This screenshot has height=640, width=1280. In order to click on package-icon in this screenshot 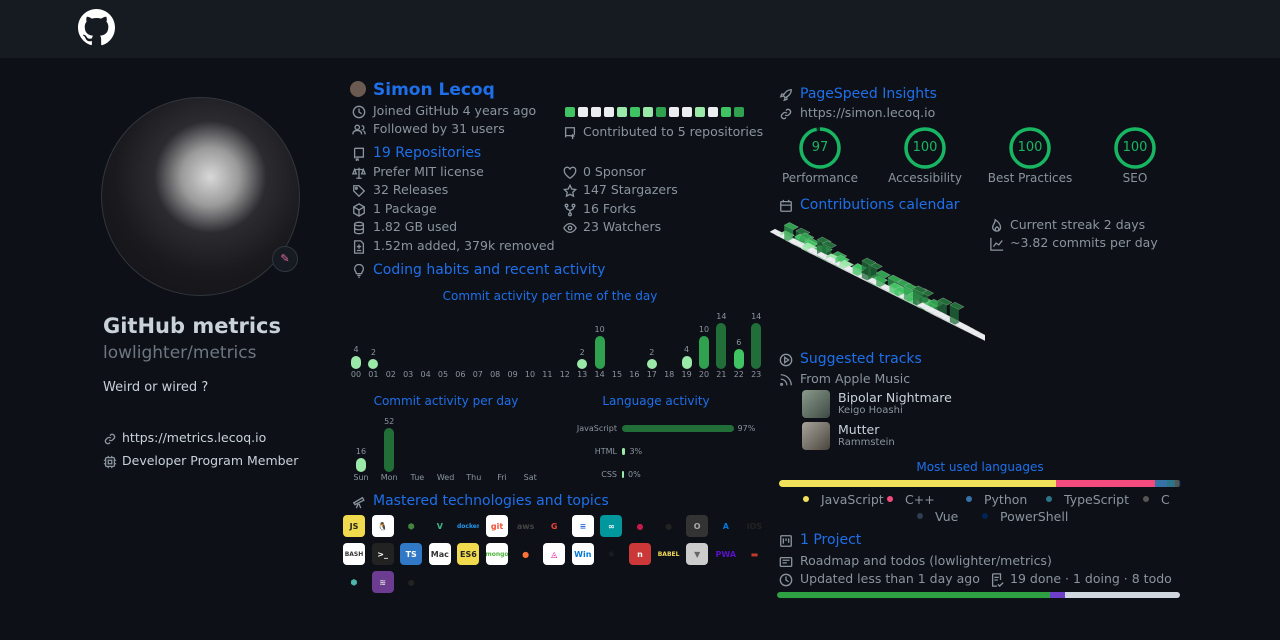, I will do `click(359, 209)`.